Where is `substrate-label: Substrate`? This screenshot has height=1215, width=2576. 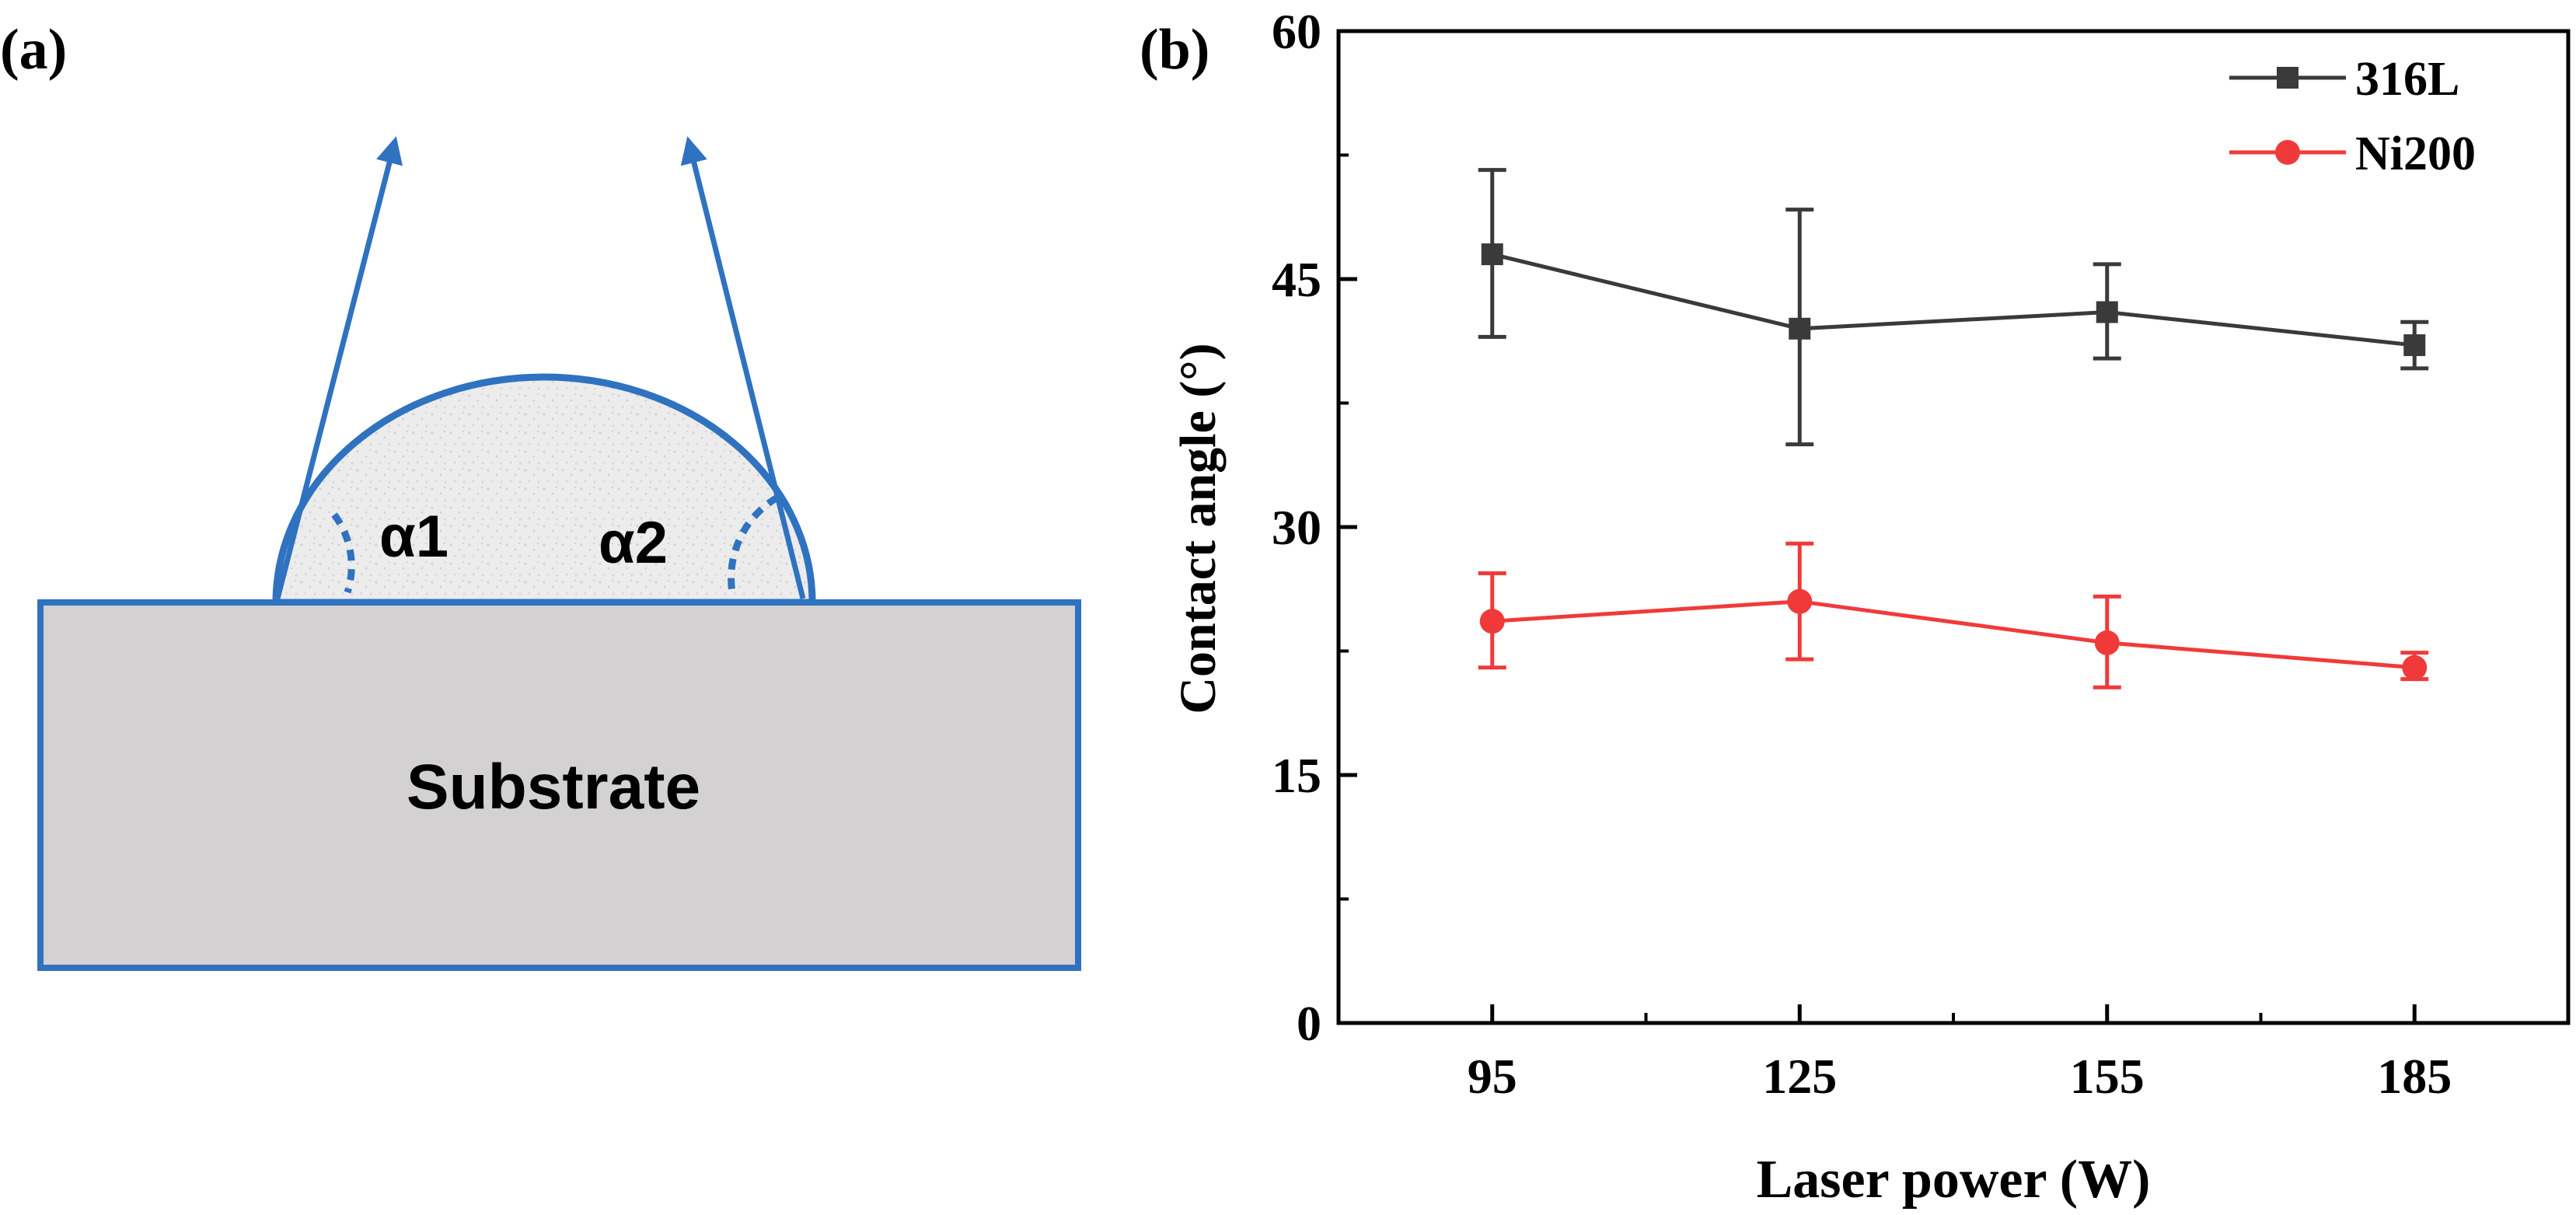
substrate-label: Substrate is located at coordinates (554, 787).